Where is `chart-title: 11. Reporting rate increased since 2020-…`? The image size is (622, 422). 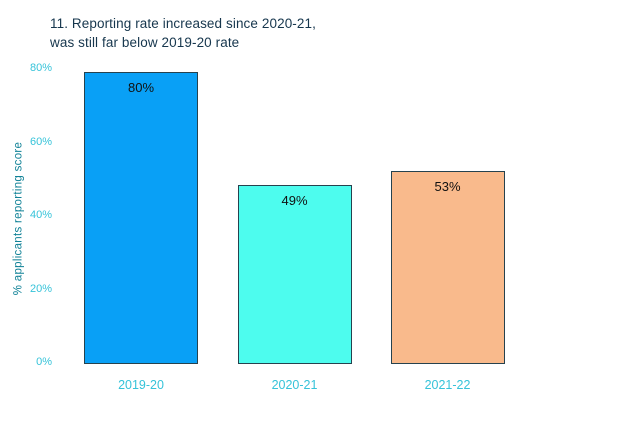
chart-title: 11. Reporting rate increased since 2020-… is located at coordinates (183, 33).